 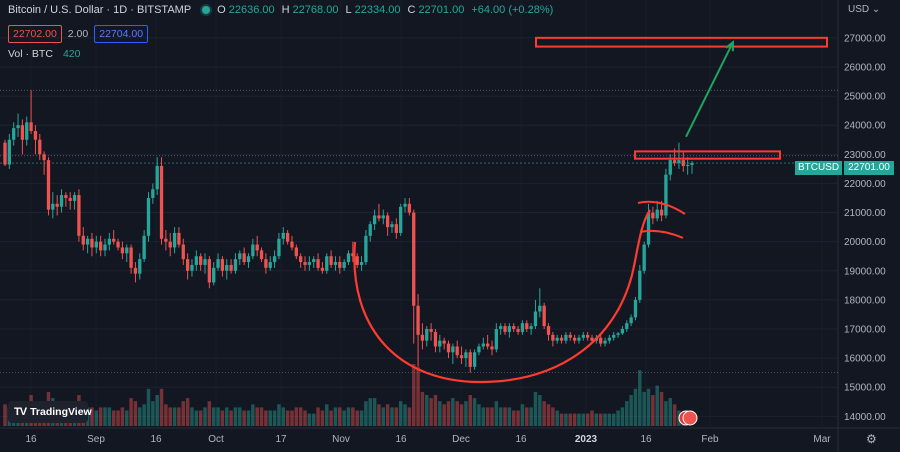 I want to click on market-open-icon, so click(x=206, y=10).